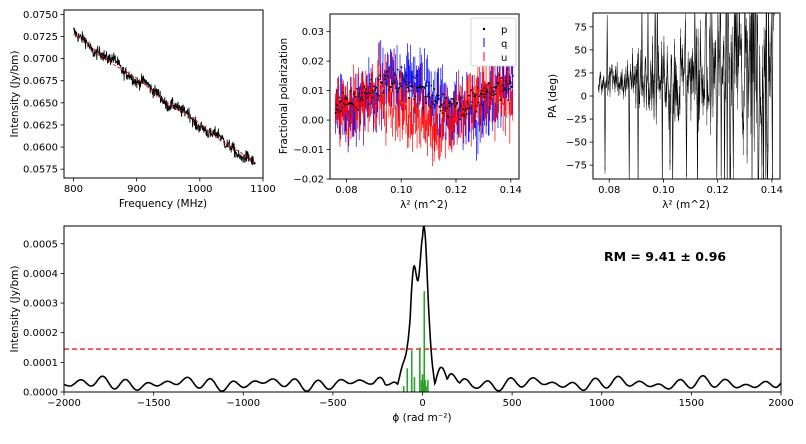  Describe the element at coordinates (313, 62) in the screenshot. I see `y-tick-label: 0.02` at that location.